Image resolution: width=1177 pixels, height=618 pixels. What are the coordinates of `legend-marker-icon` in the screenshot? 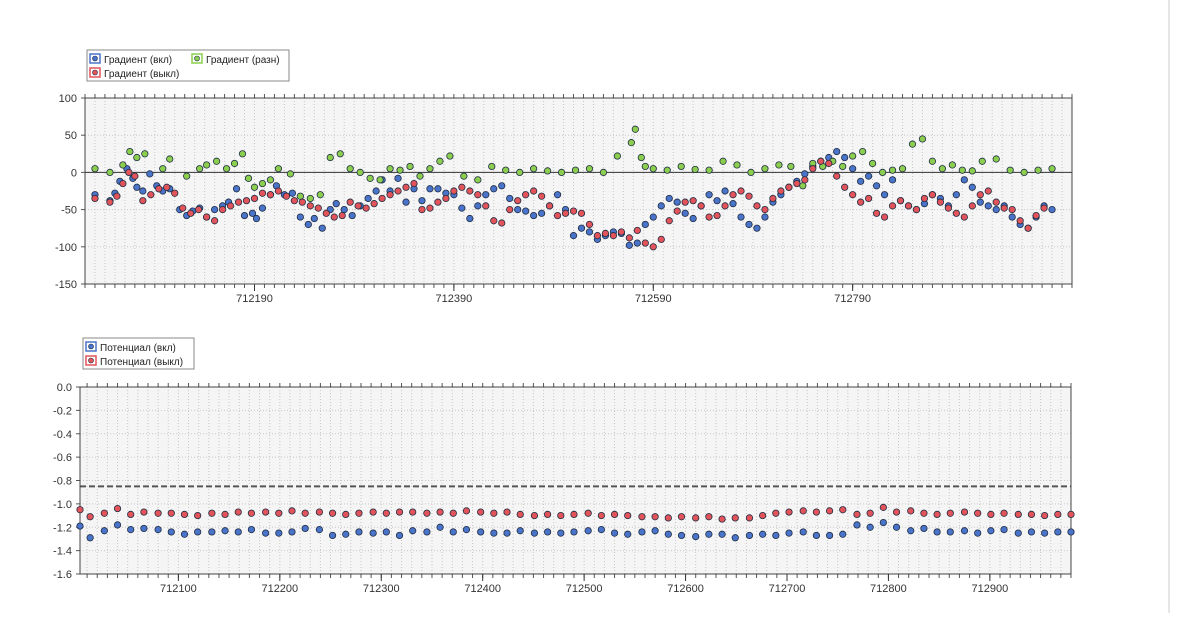 It's located at (91, 346).